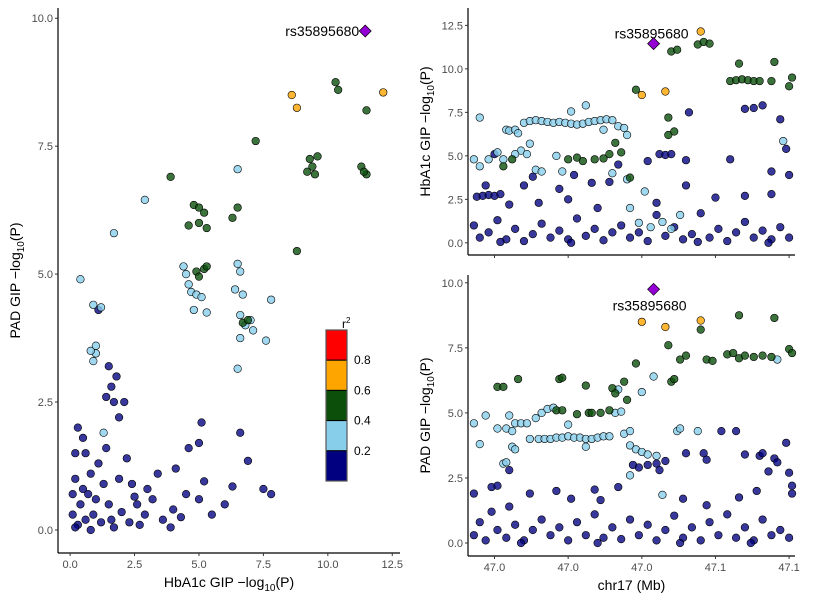 The width and height of the screenshot is (816, 601). Describe the element at coordinates (455, 157) in the screenshot. I see `y-tick-label: 5.0` at that location.